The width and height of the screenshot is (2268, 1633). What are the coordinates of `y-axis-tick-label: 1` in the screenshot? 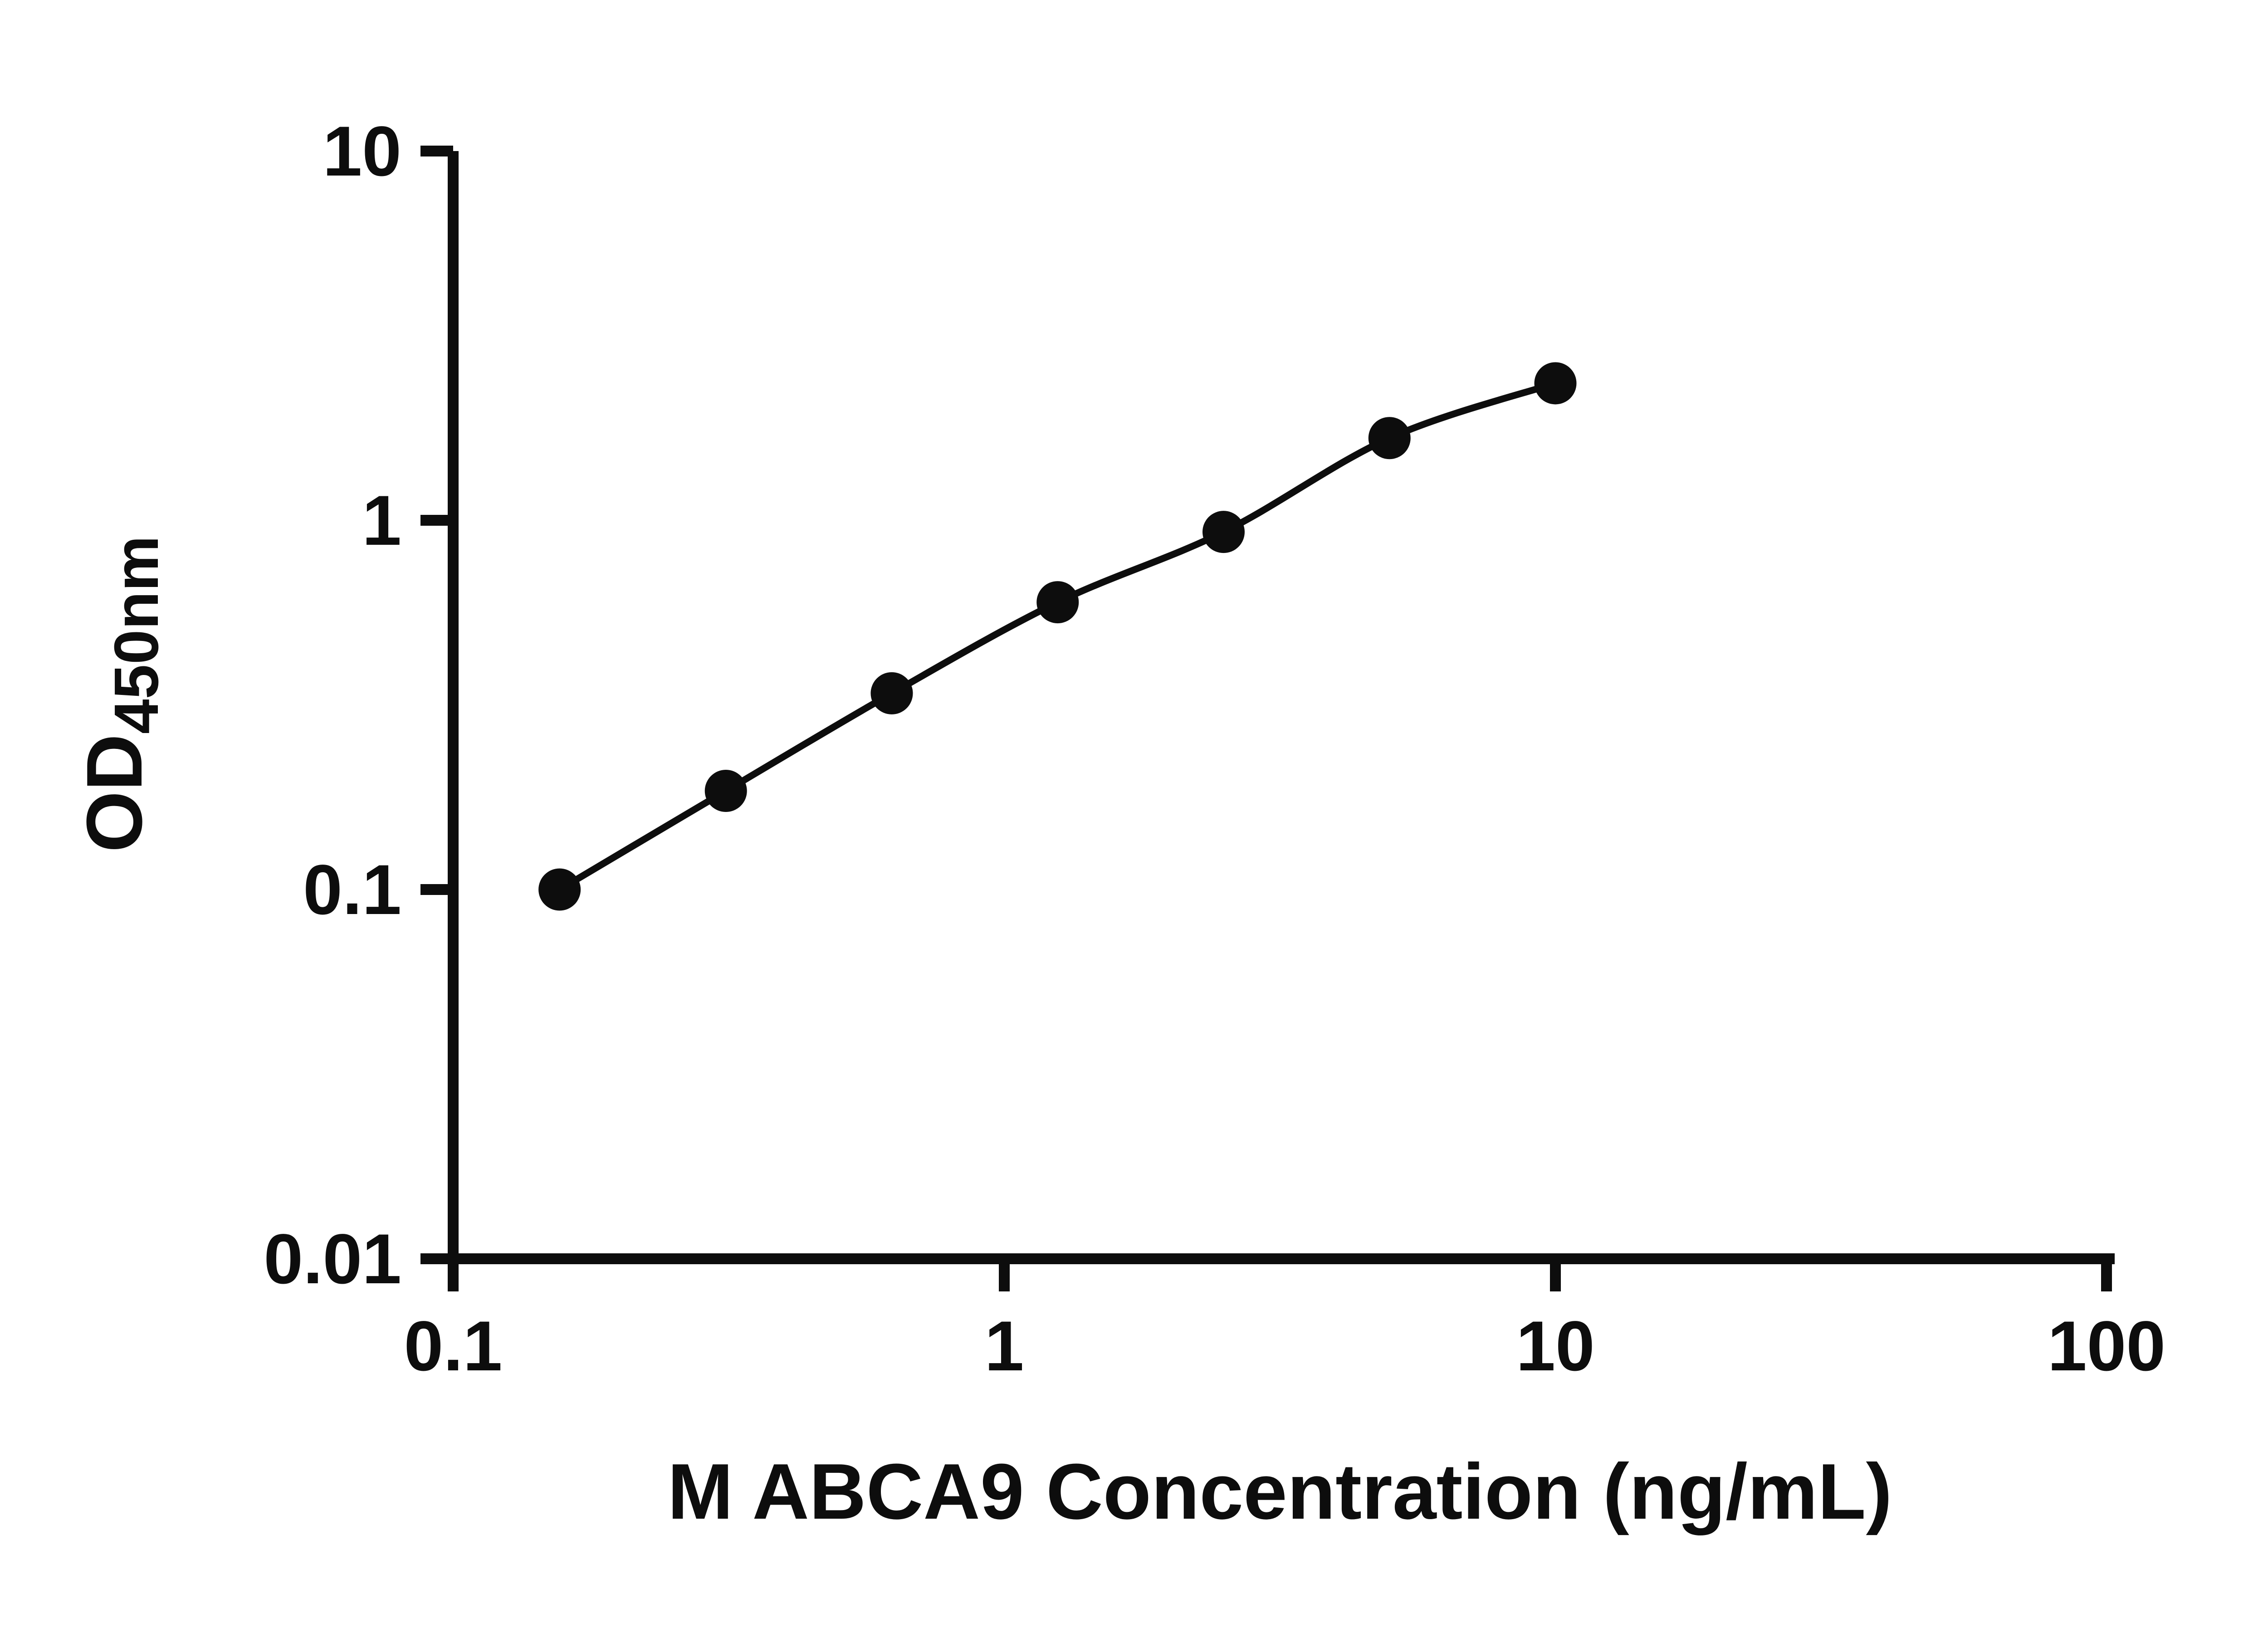 It's located at (381, 520).